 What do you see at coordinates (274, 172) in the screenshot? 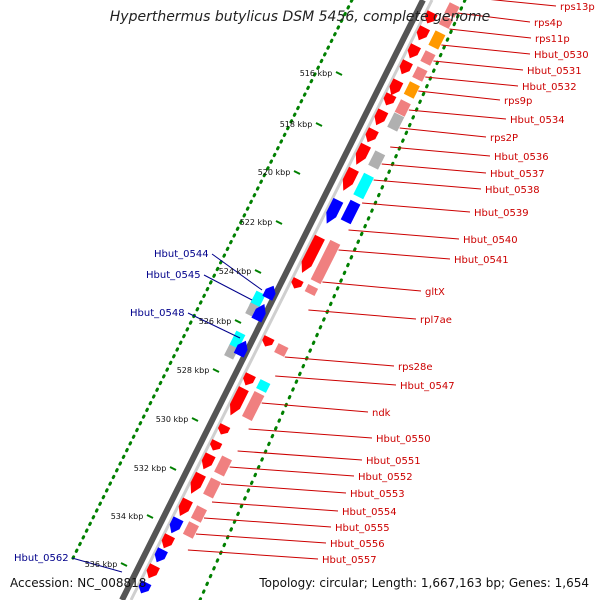
I see `scale-label-520-kbp: 520 kbp` at bounding box center [274, 172].